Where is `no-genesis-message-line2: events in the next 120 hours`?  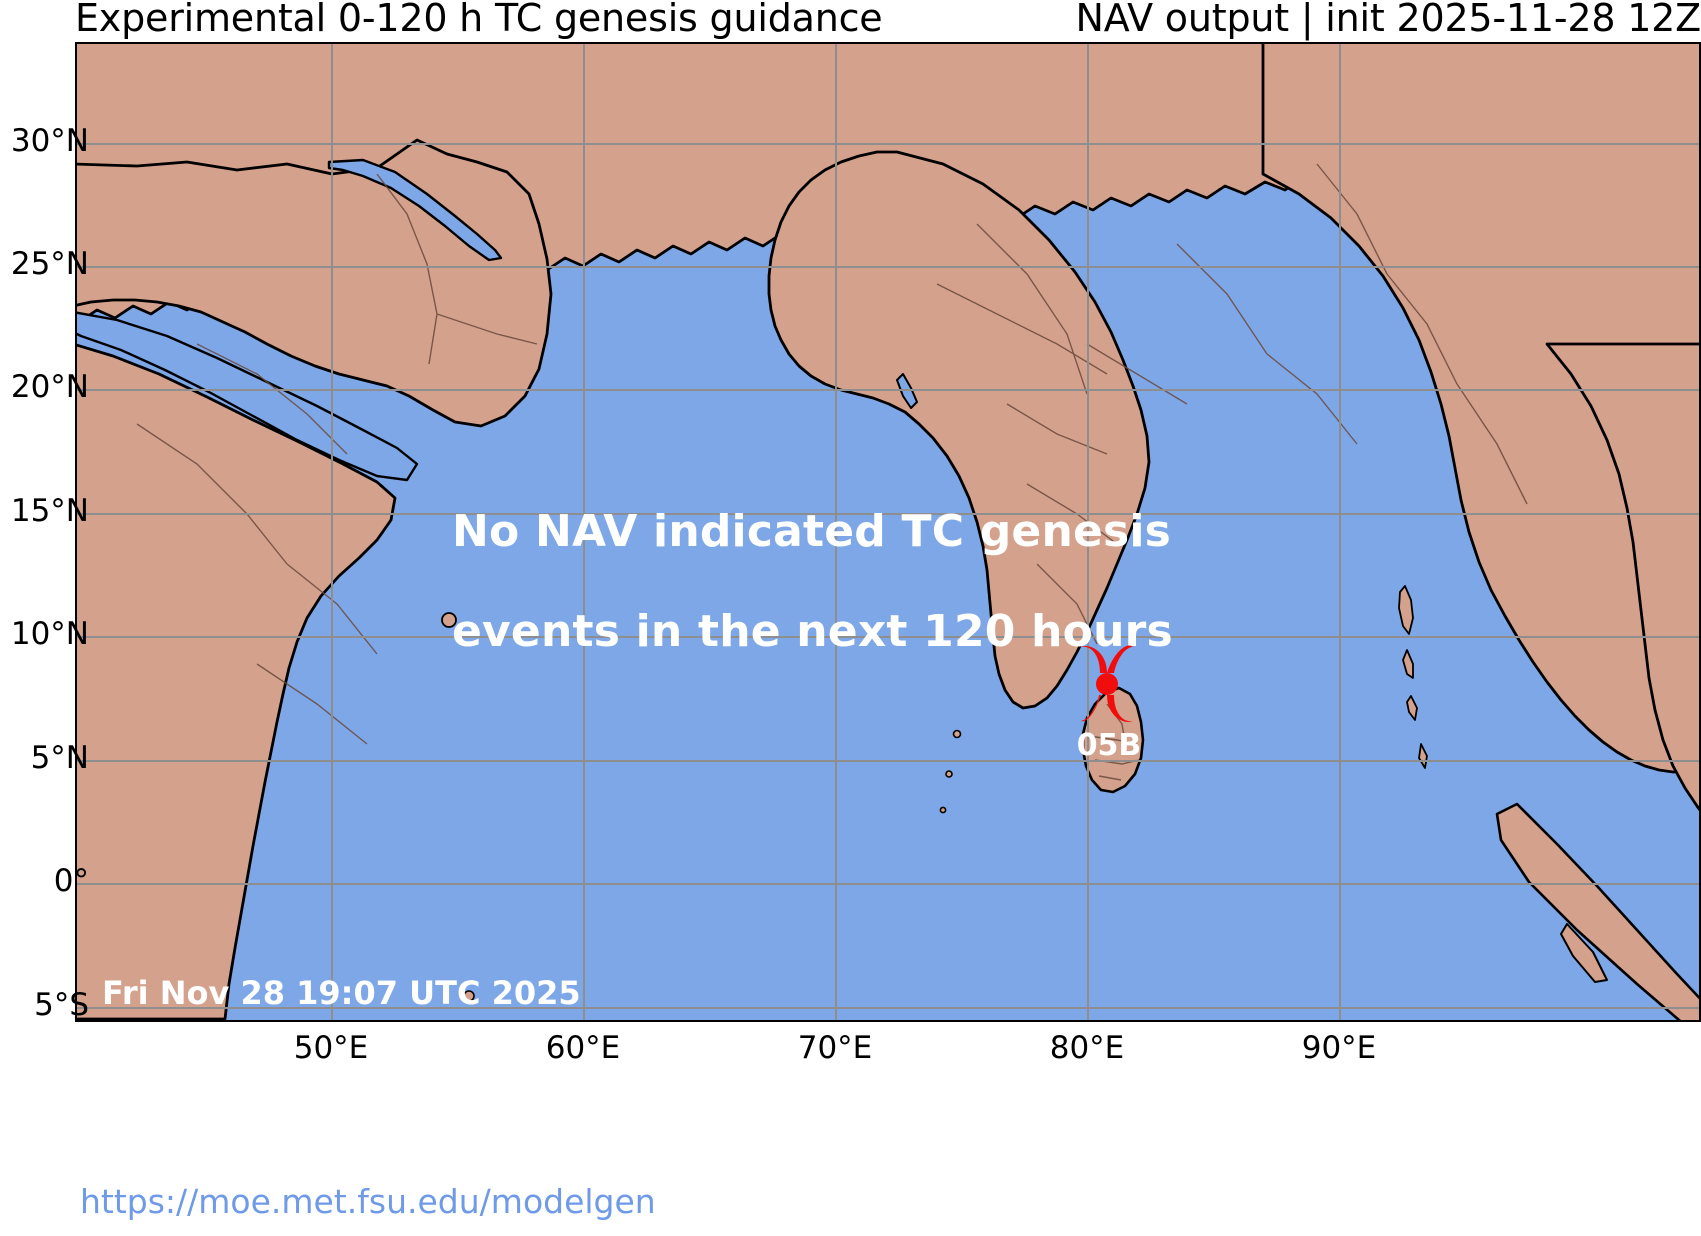 no-genesis-message-line2: events in the next 120 hours is located at coordinates (812, 631).